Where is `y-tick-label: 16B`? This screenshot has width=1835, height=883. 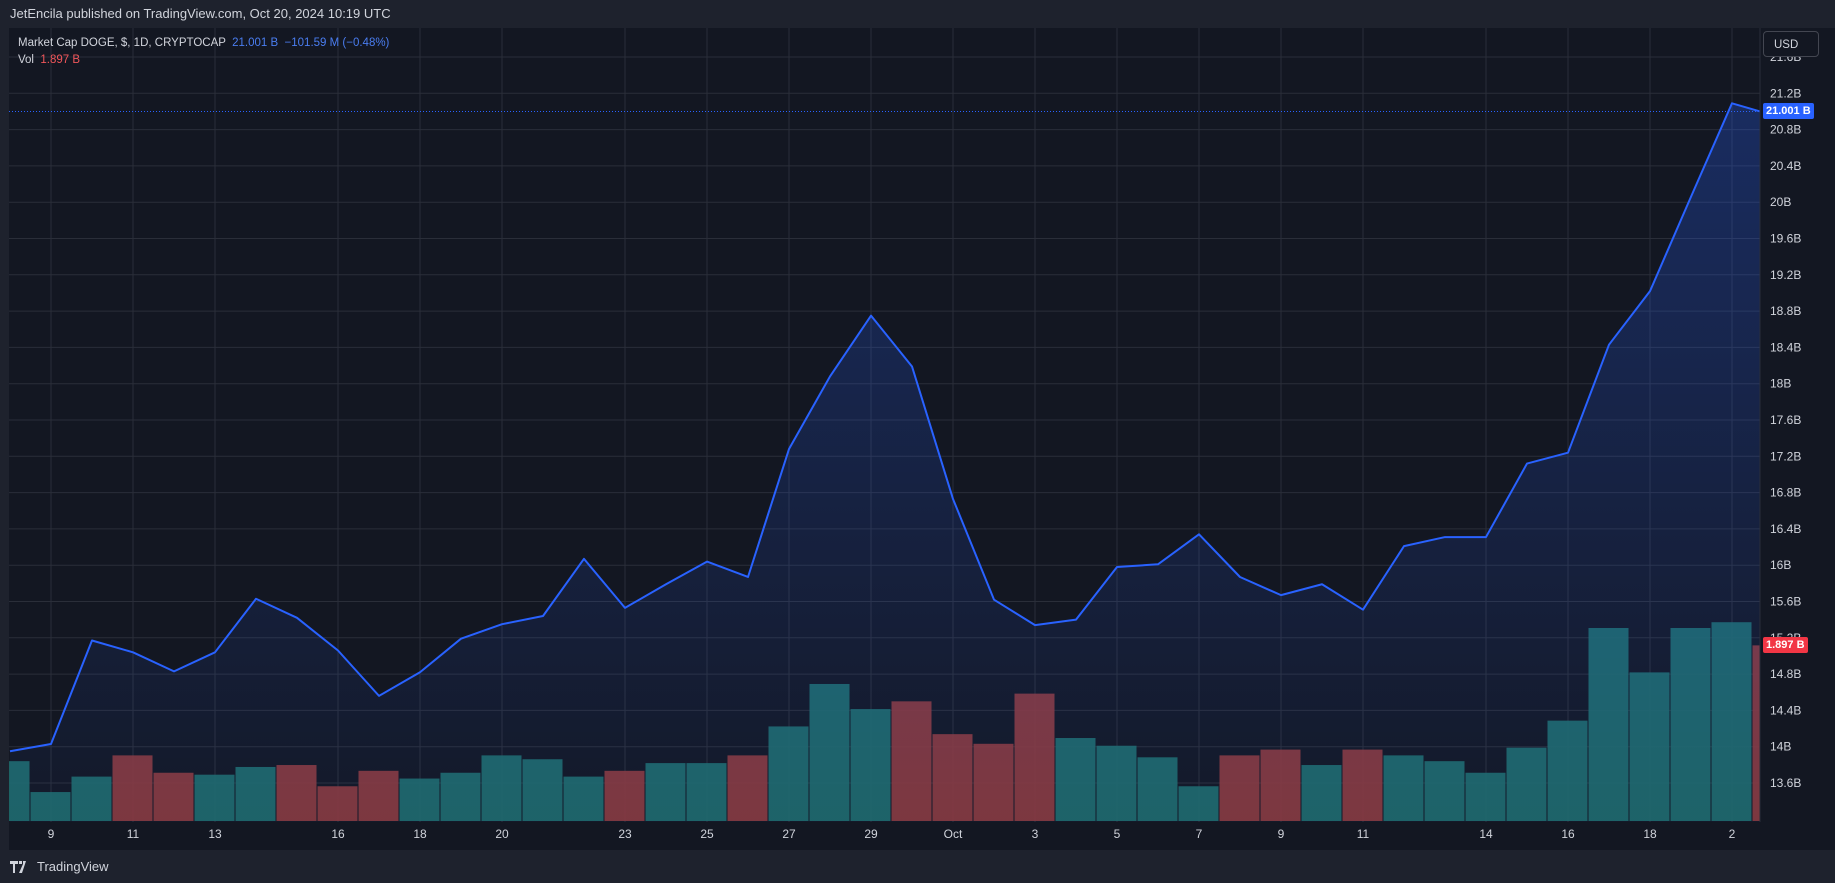
y-tick-label: 16B is located at coordinates (1780, 565).